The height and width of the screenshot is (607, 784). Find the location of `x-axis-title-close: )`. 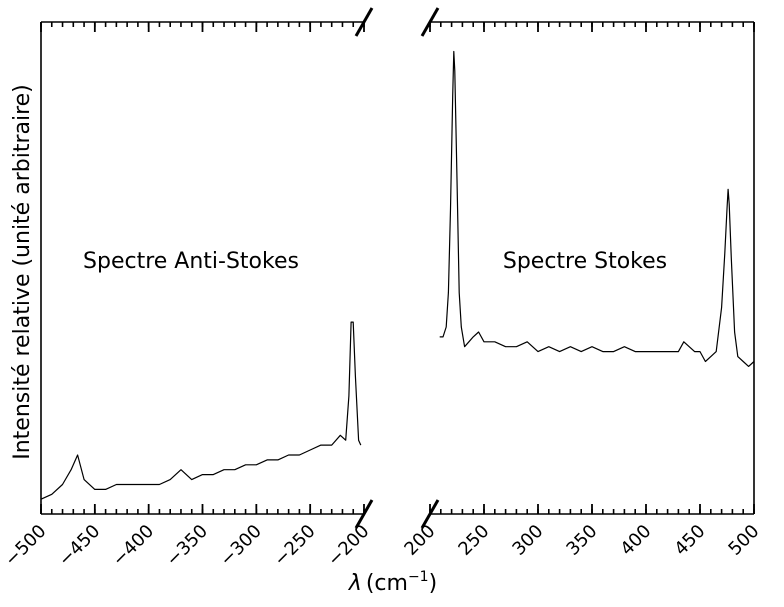

x-axis-title-close: ) is located at coordinates (433, 583).